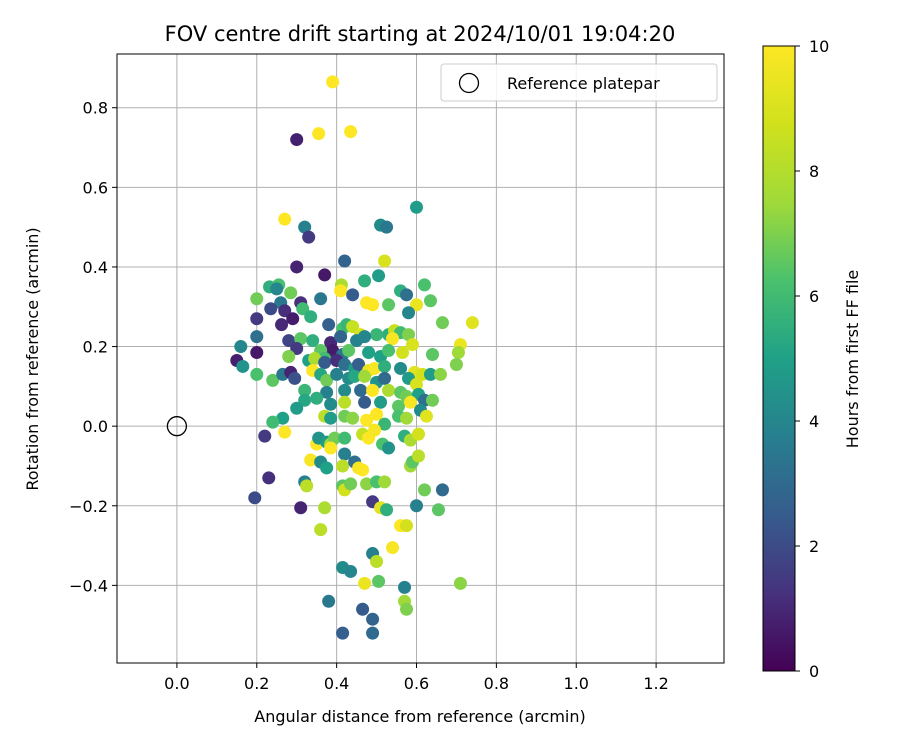 This screenshot has height=750, width=900. Describe the element at coordinates (819, 46) in the screenshot. I see `colorbar-tick-label: 10` at that location.